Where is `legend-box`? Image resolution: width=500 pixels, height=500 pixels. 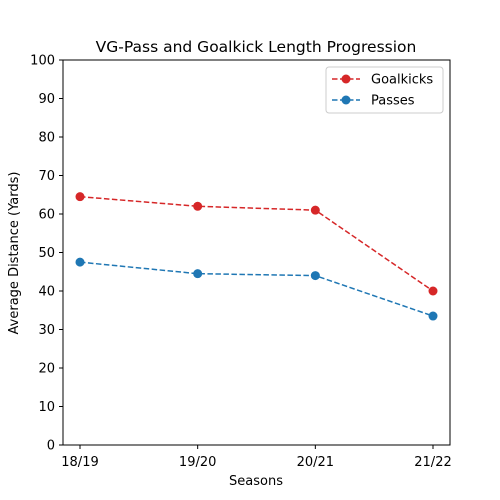 legend-box is located at coordinates (384, 90).